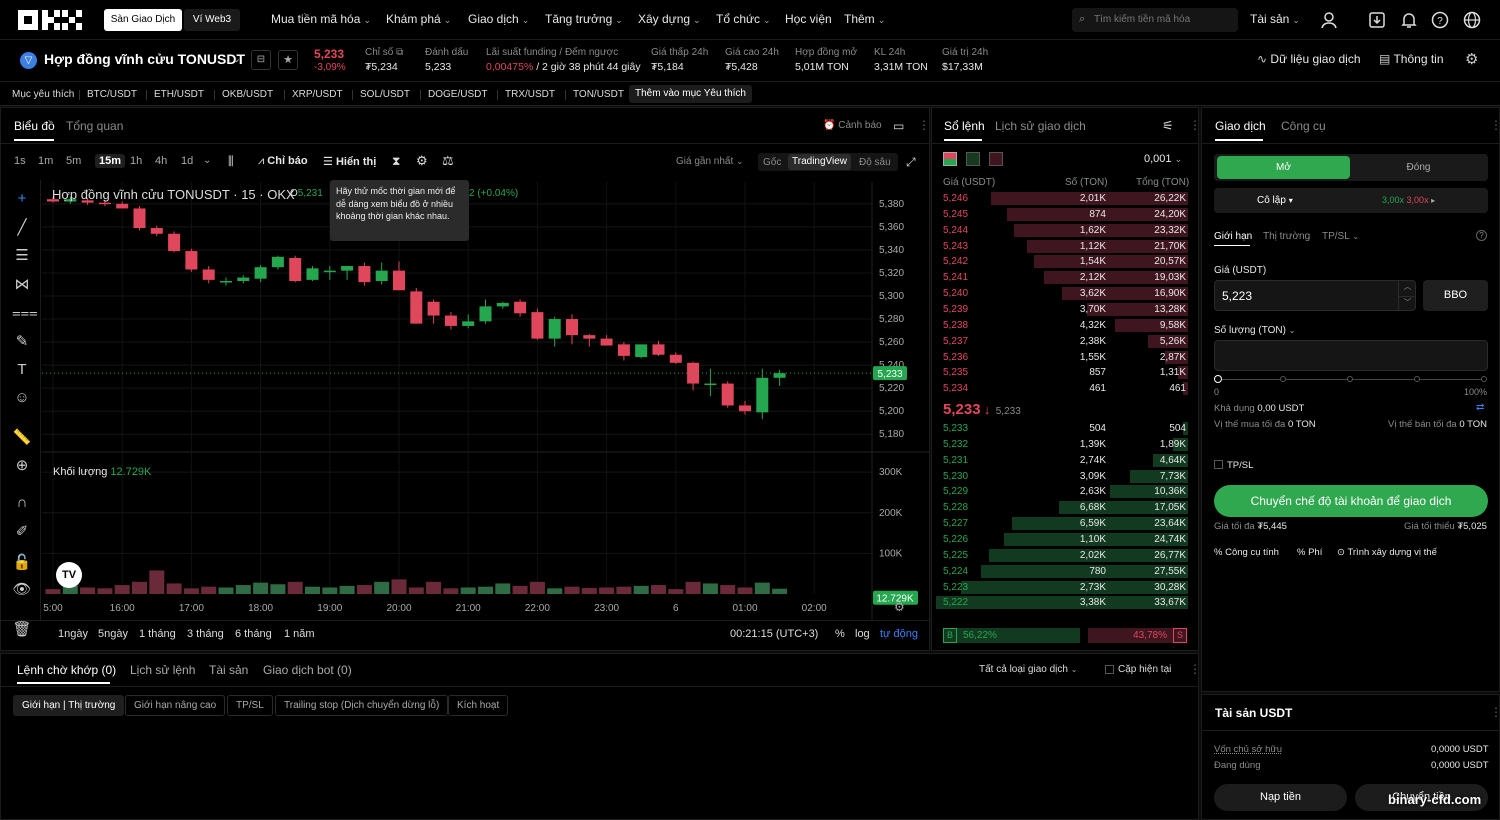 The image size is (1500, 820). Describe the element at coordinates (1062, 261) in the screenshot. I see `ask-row: 5,242 1,54K 20,57K` at that location.